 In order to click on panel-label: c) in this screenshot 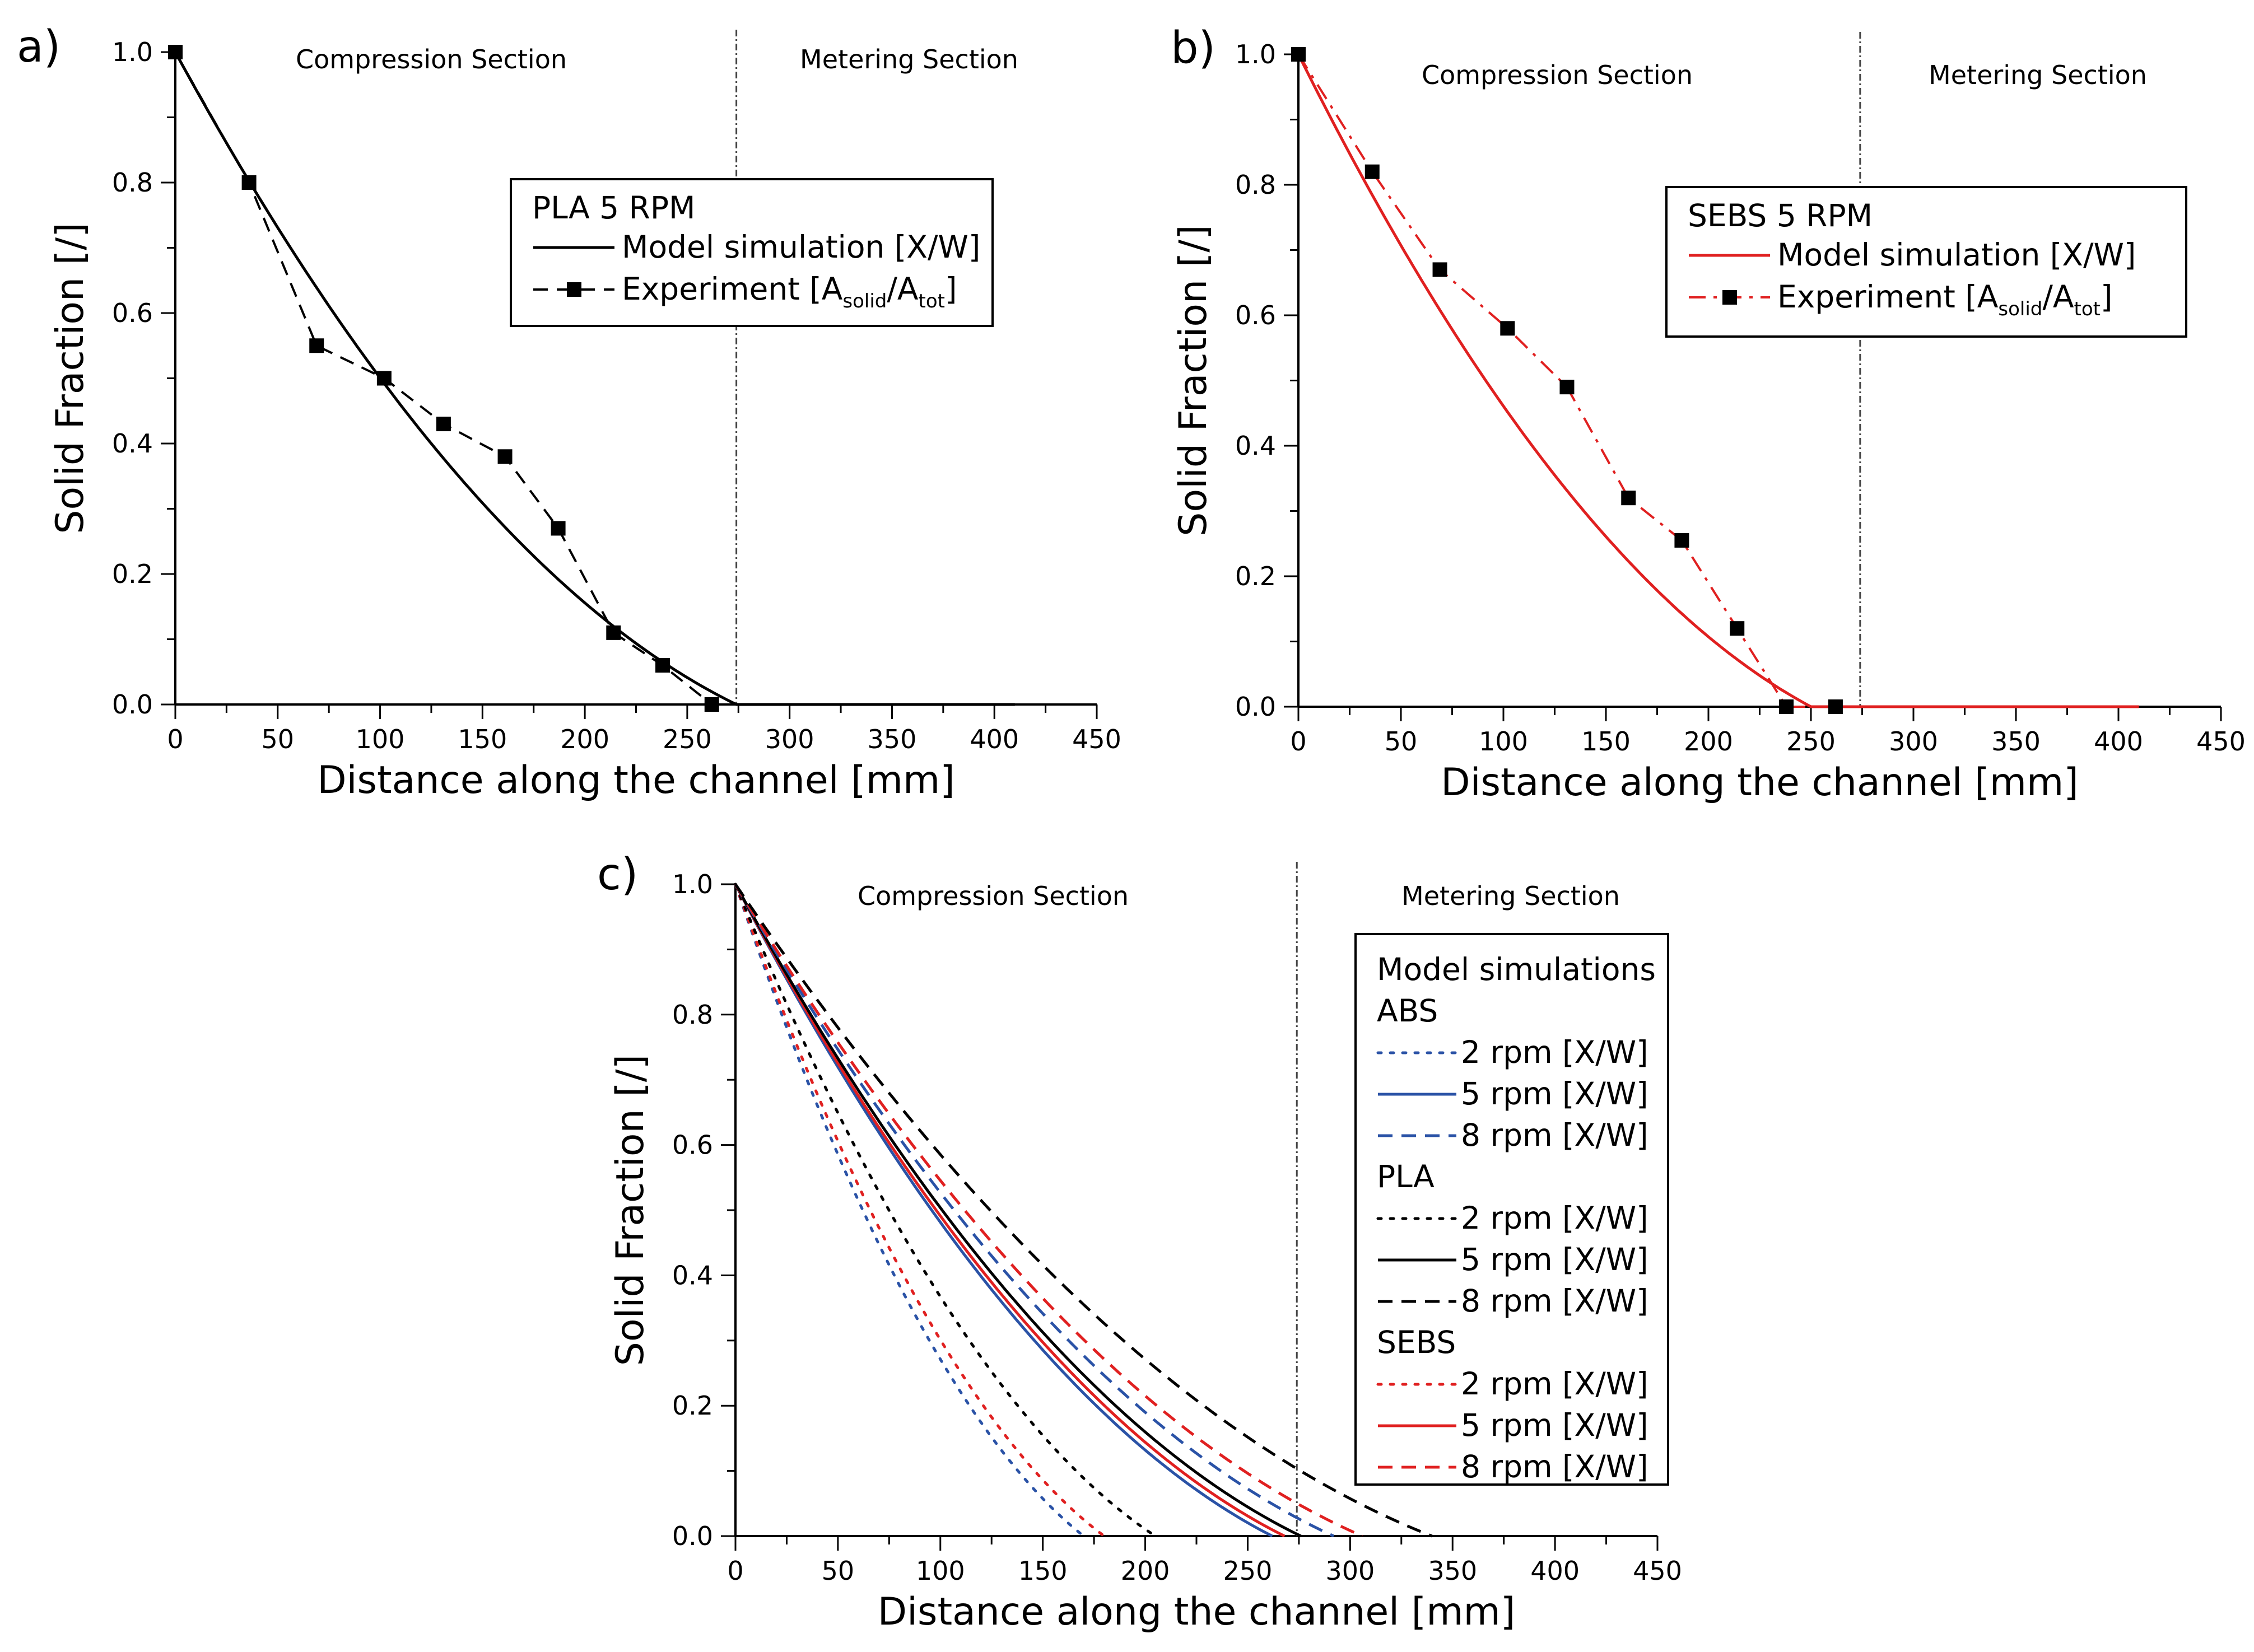, I will do `click(617, 875)`.